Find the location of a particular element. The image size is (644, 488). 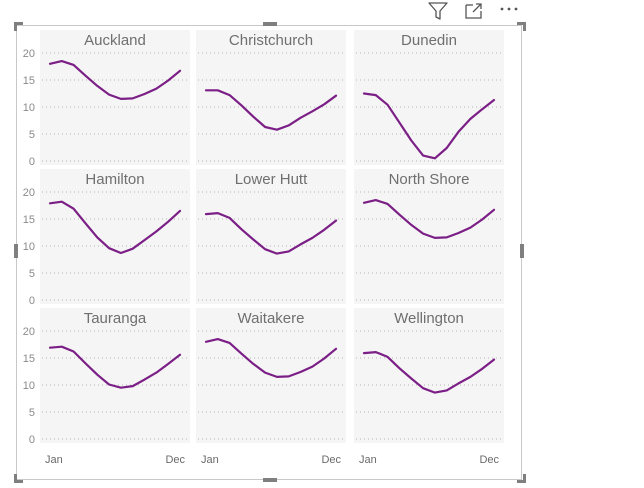

panel-title: Auckland is located at coordinates (115, 40).